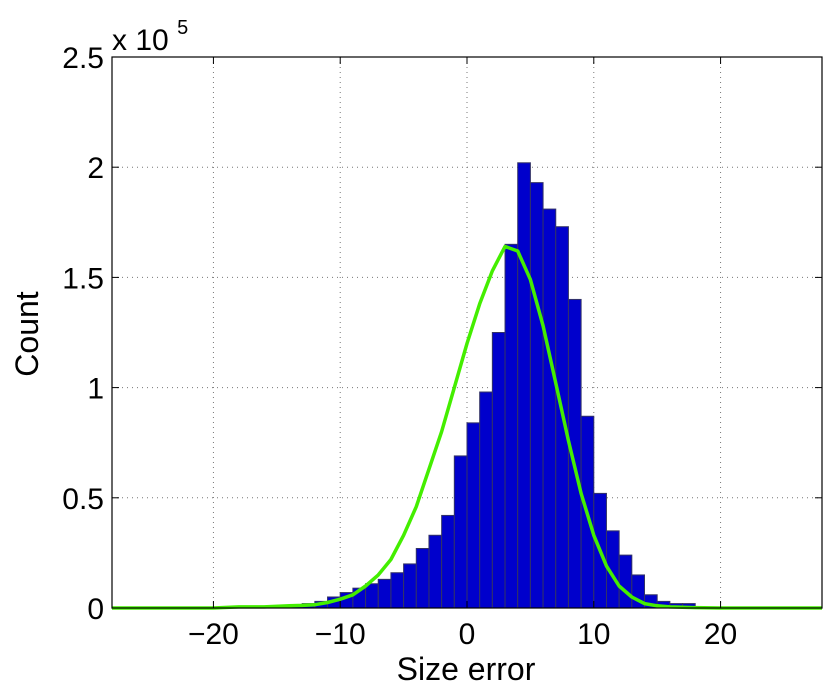 This screenshot has height=694, width=830. Describe the element at coordinates (466, 669) in the screenshot. I see `x-axis-label: Size error` at that location.